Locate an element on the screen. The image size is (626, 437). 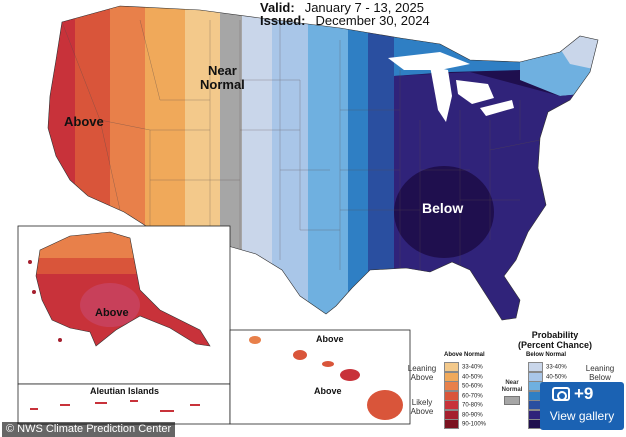
legend-above-row: 60-70% is located at coordinates (463, 395).